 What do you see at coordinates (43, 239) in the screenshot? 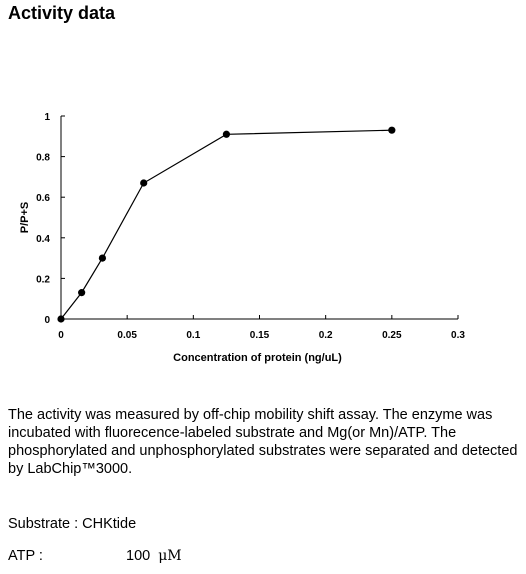
I see `y-tick-label: 0.4` at bounding box center [43, 239].